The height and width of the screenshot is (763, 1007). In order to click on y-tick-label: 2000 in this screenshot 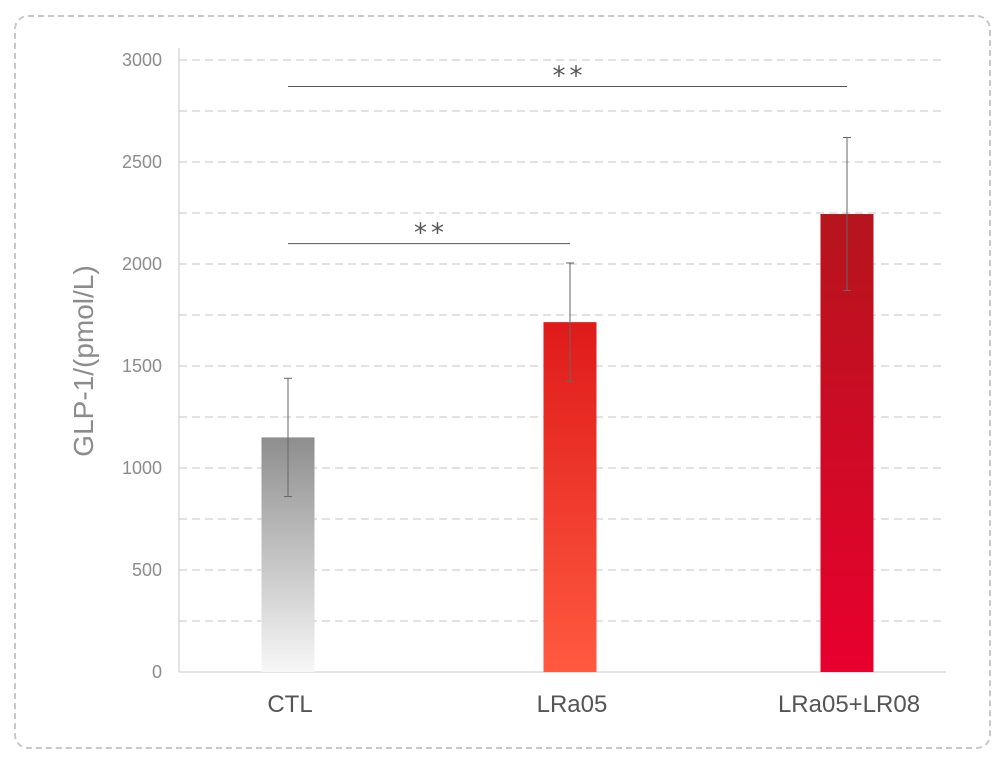, I will do `click(142, 264)`.